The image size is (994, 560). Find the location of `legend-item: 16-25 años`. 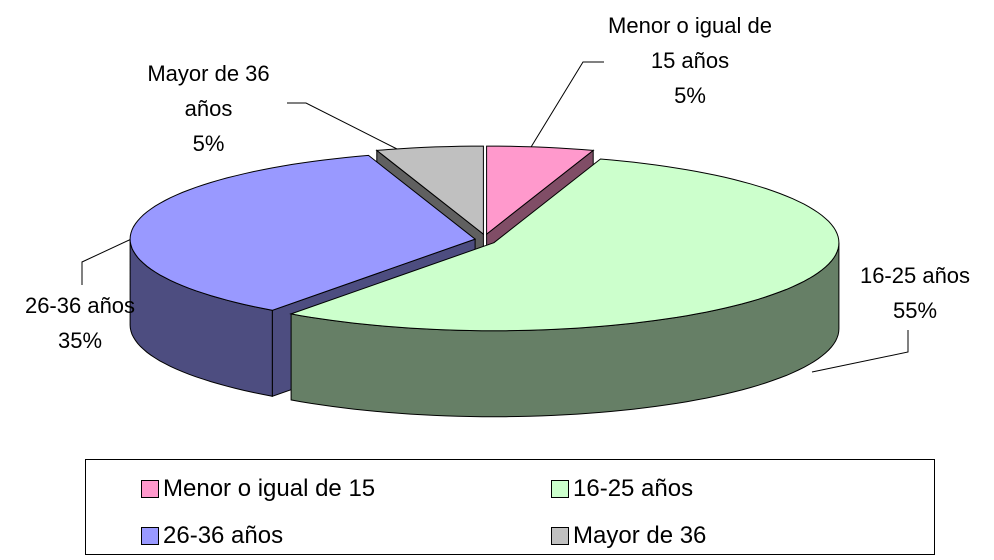

legend-item: 16-25 años is located at coordinates (622, 489).